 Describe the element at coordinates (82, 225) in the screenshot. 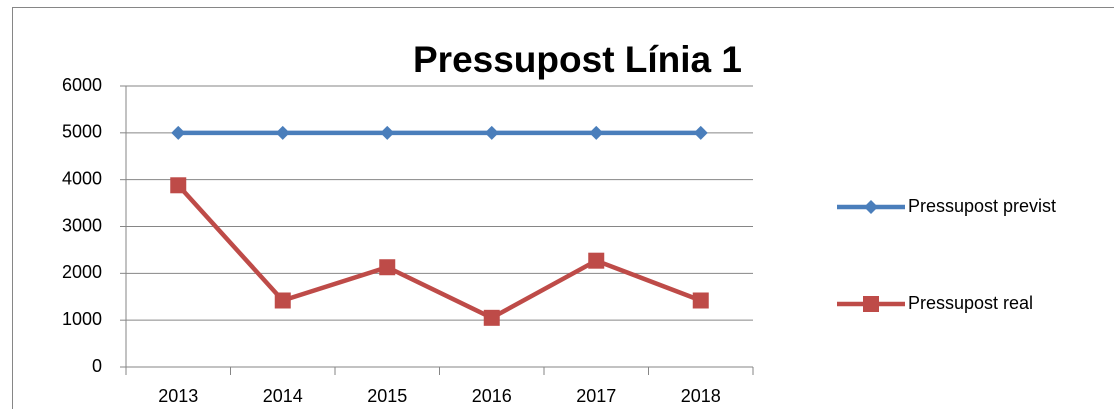

I see `y-tick-label: 3000` at that location.